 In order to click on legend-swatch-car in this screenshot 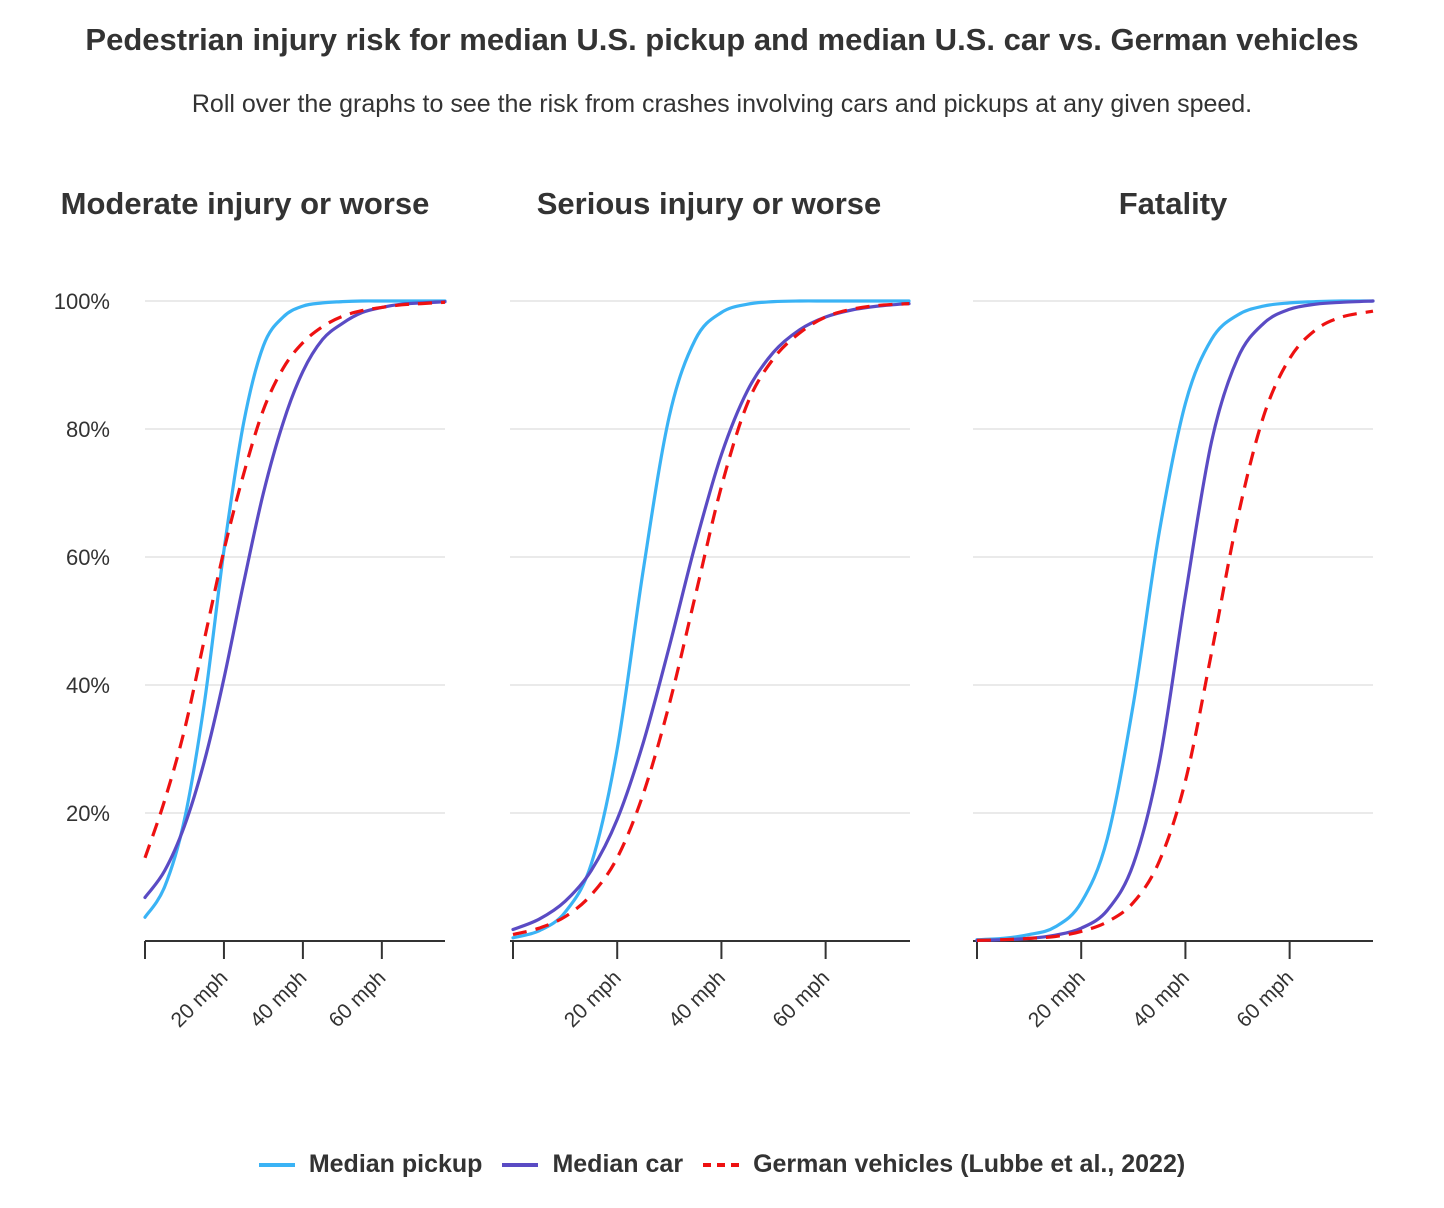, I will do `click(520, 1164)`.